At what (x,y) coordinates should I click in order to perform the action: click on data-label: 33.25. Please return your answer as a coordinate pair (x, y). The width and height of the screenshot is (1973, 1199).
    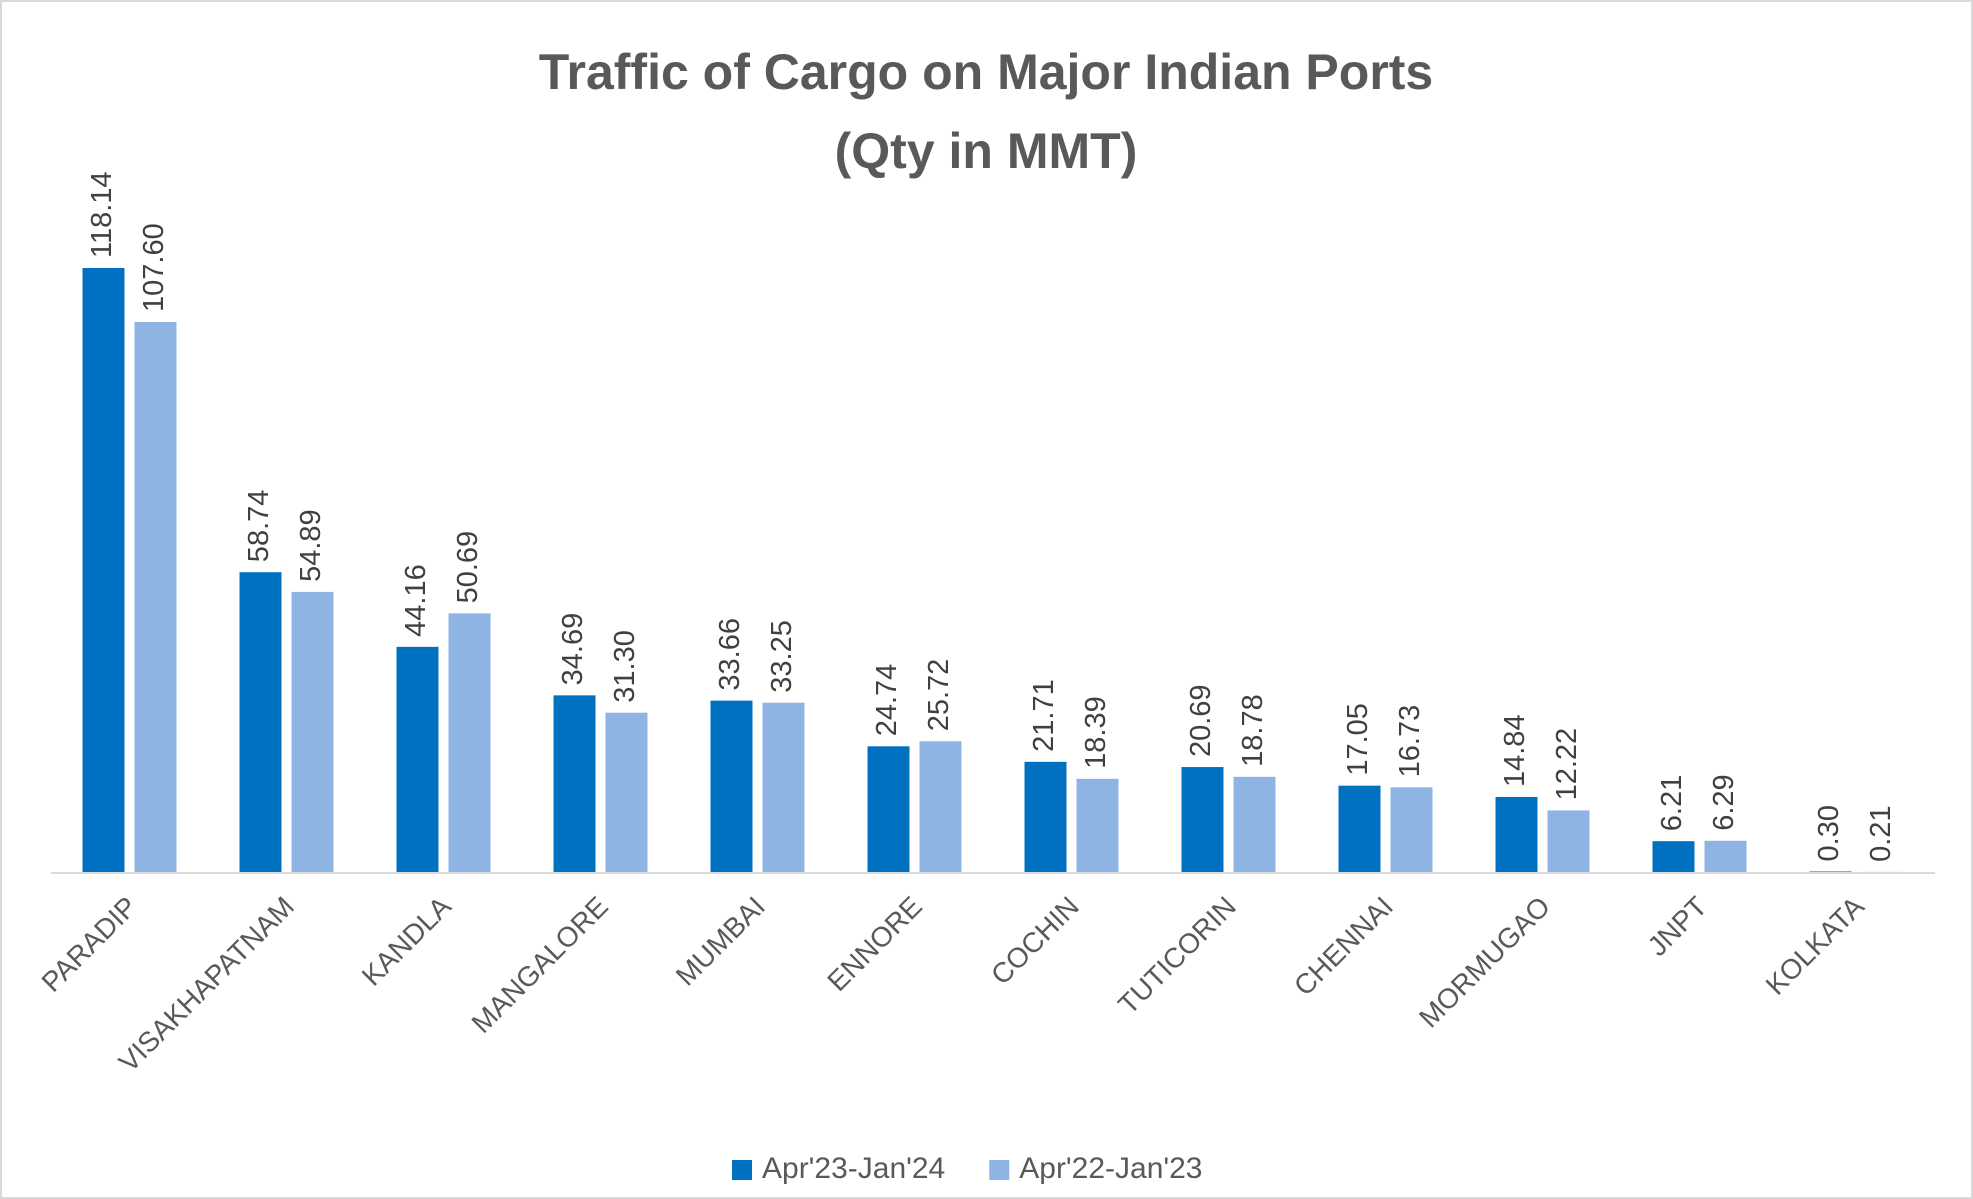
    Looking at the image, I should click on (782, 656).